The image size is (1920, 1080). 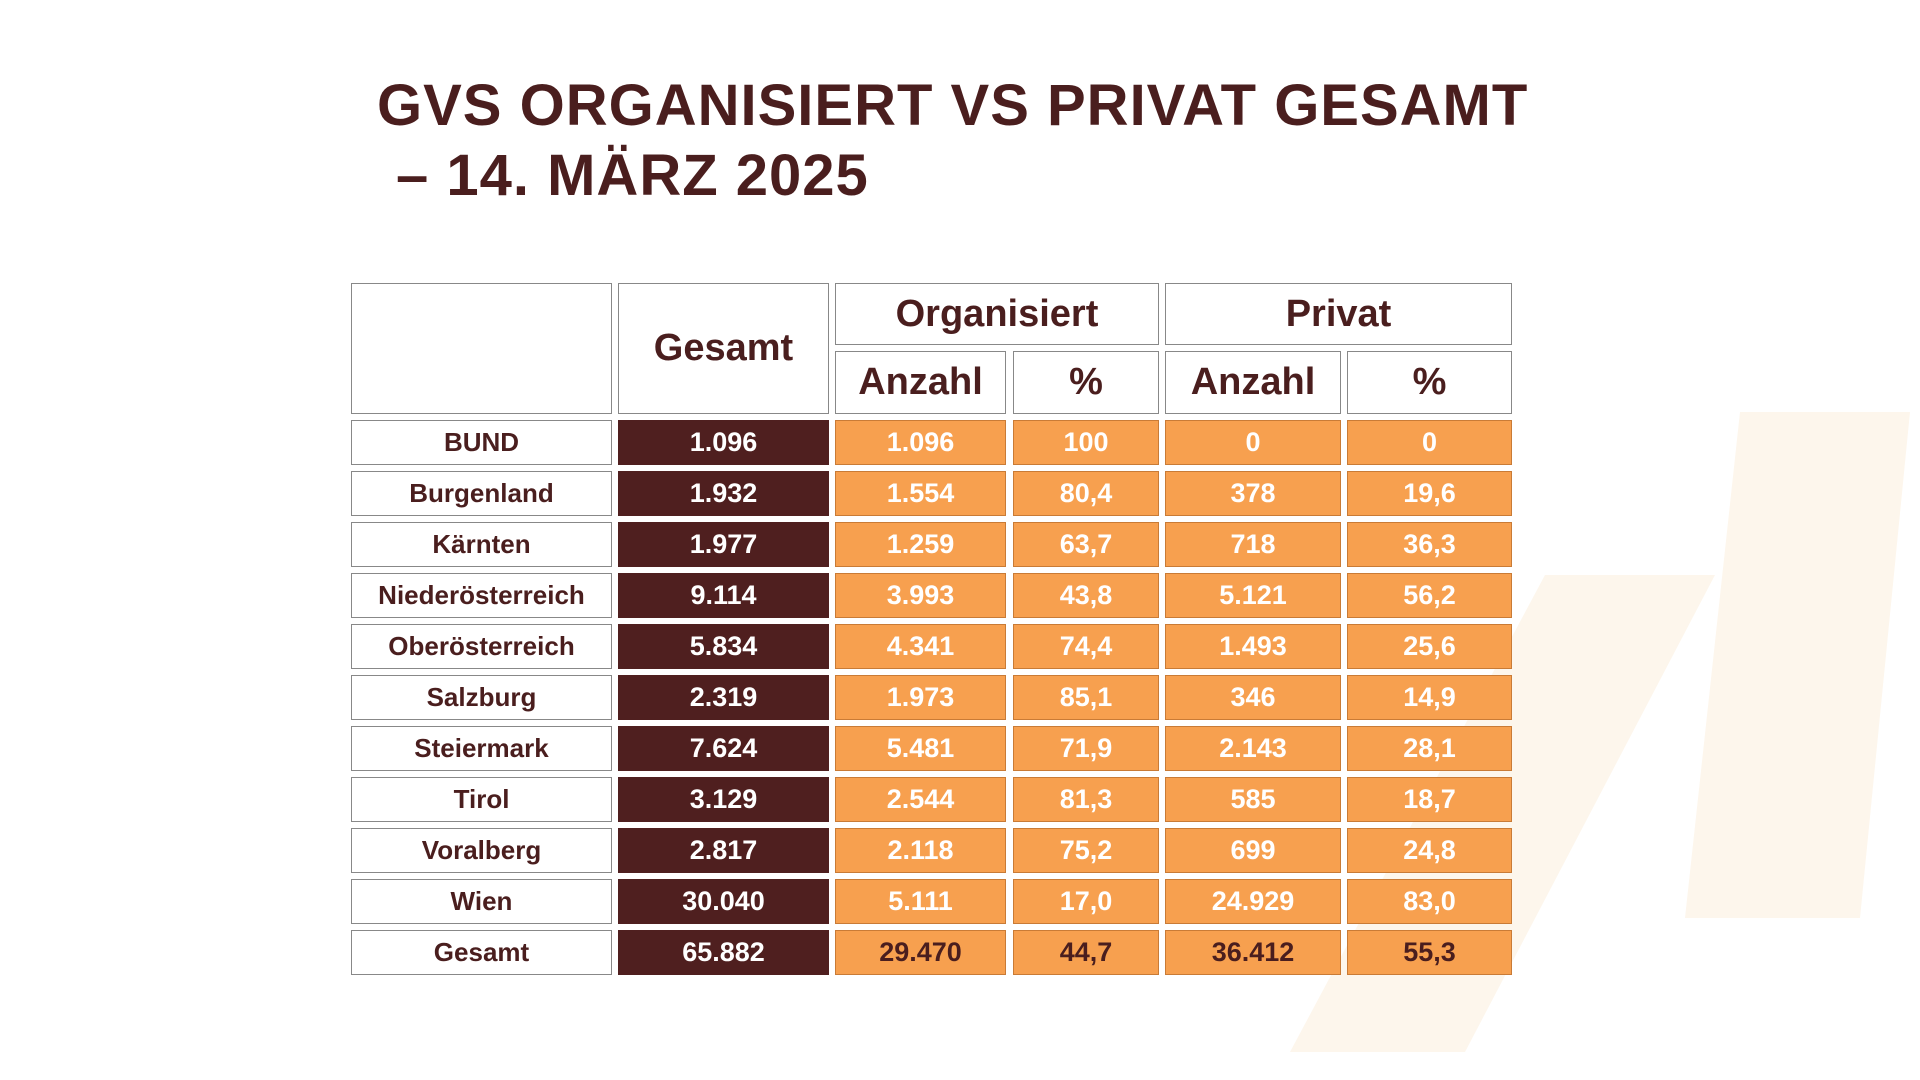 I want to click on cell-value: 1.932, so click(x=723, y=493).